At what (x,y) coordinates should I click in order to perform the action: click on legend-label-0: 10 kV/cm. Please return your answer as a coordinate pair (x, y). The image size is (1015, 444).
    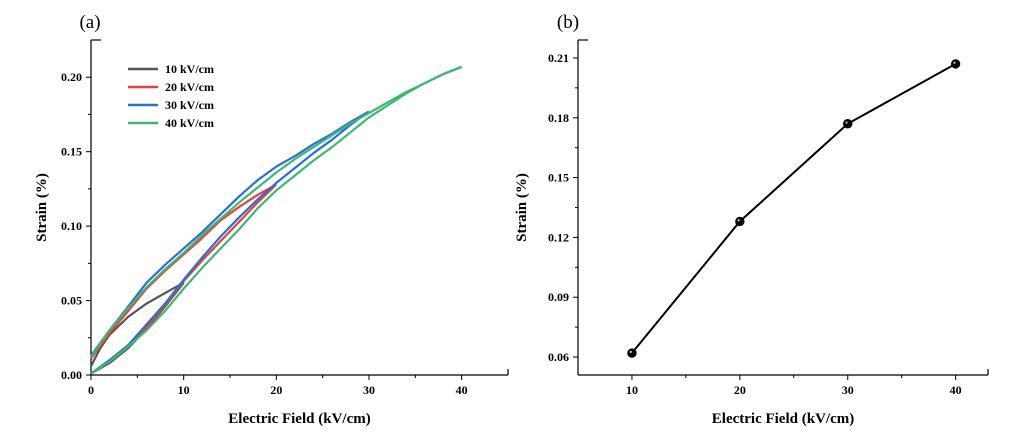
    Looking at the image, I should click on (189, 69).